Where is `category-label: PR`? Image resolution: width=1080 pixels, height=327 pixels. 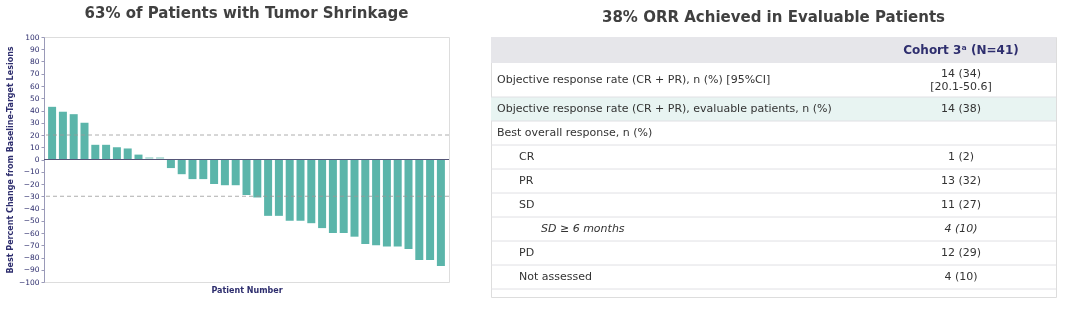
category-label: PR is located at coordinates (526, 180).